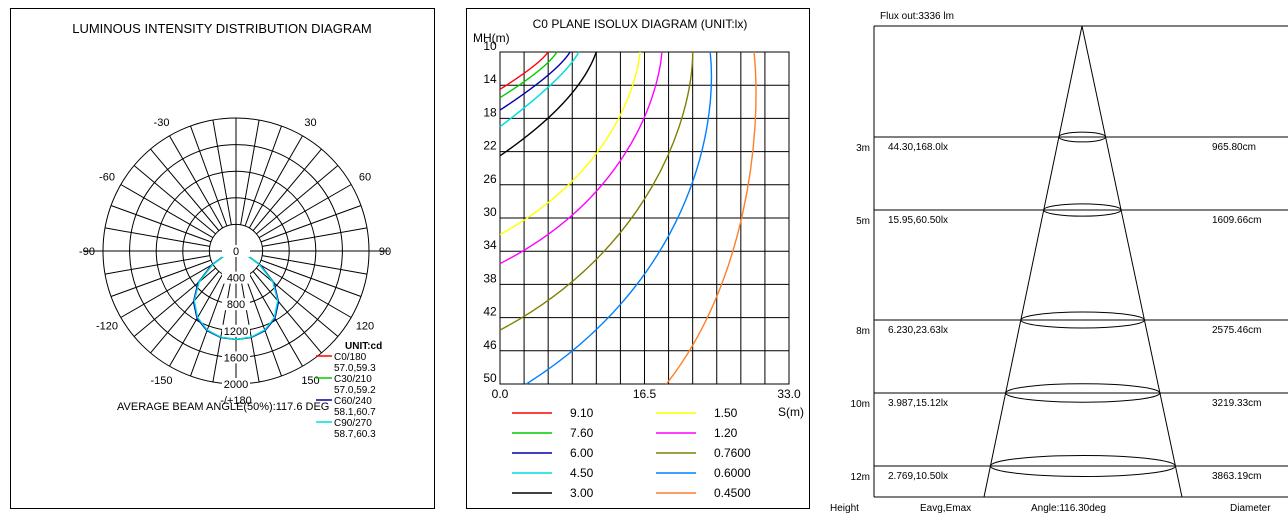  I want to click on cone-row-eavg: 2.769,10.50lx, so click(918, 476).